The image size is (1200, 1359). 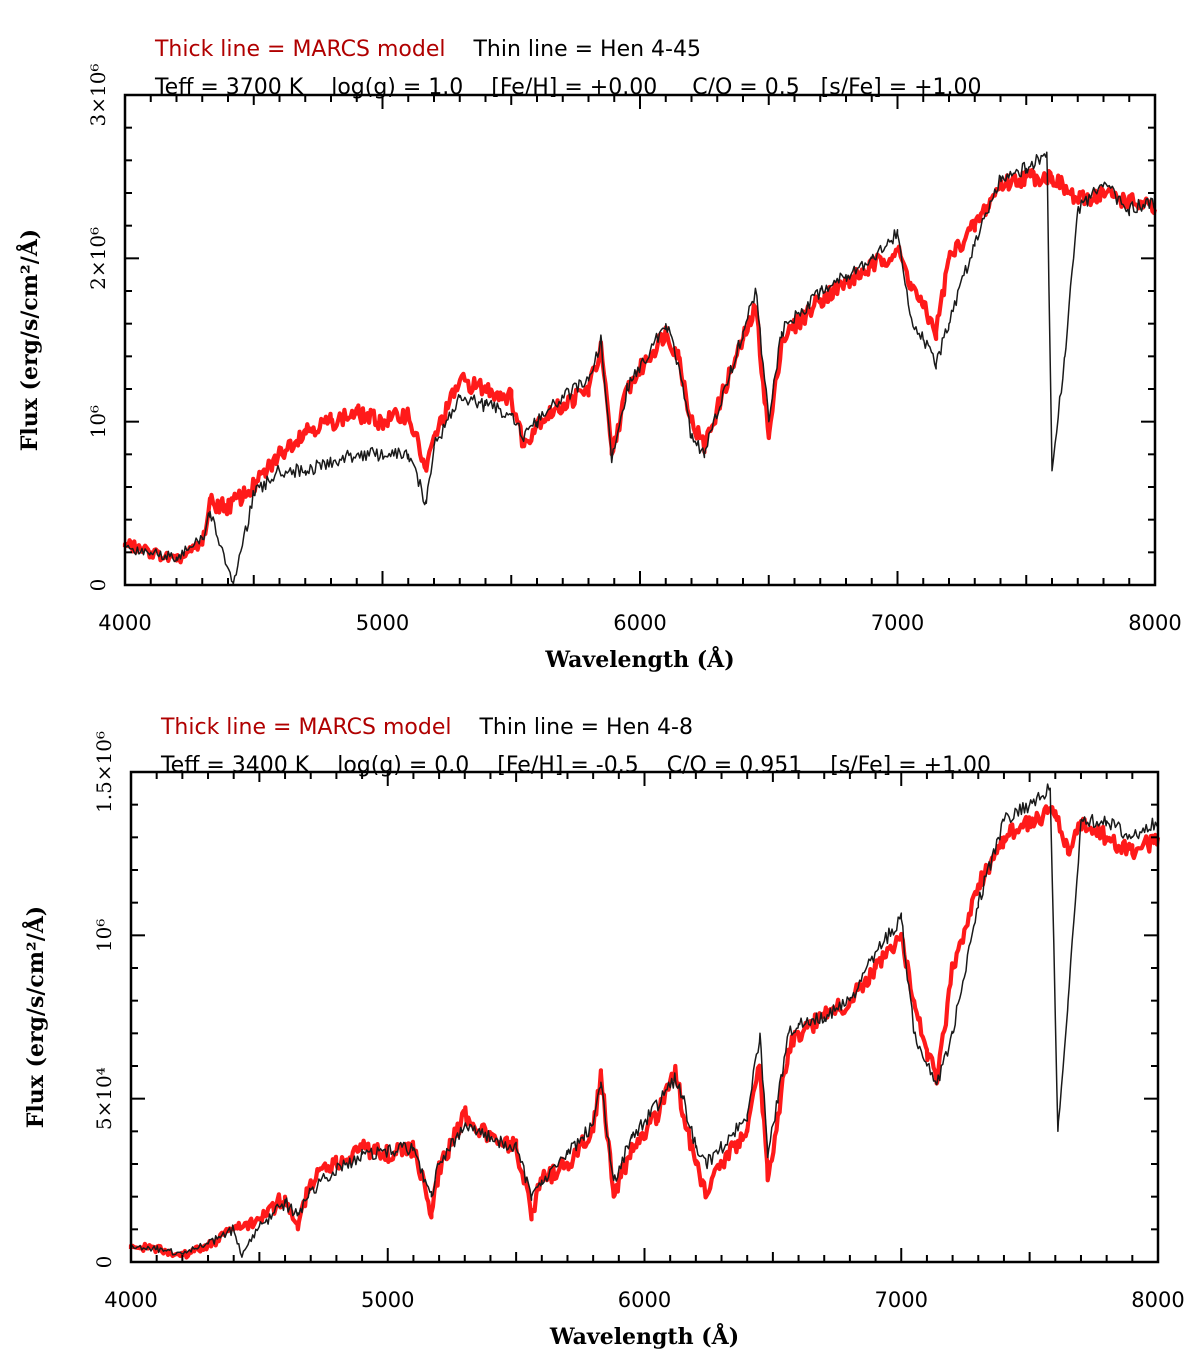 I want to click on y-tick-label: 1.5×10⁶, so click(x=104, y=772).